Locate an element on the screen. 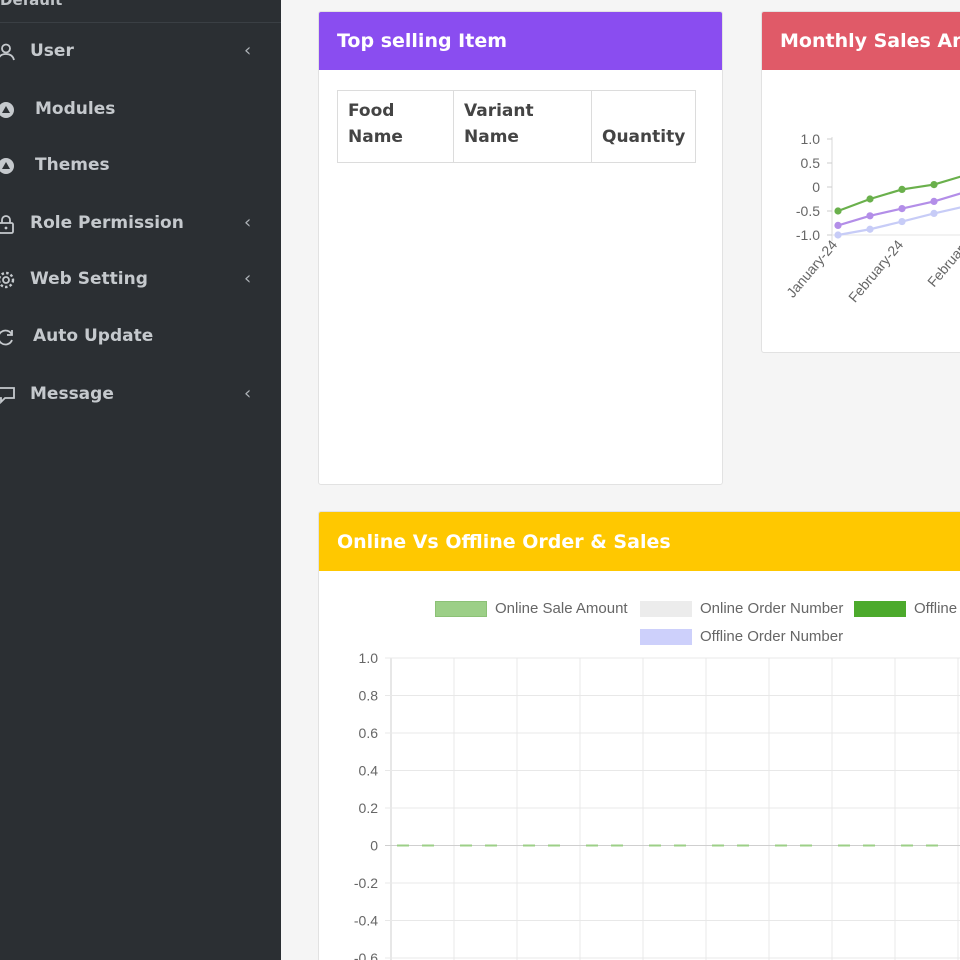  x-tick-label: February-24 is located at coordinates (875, 270).